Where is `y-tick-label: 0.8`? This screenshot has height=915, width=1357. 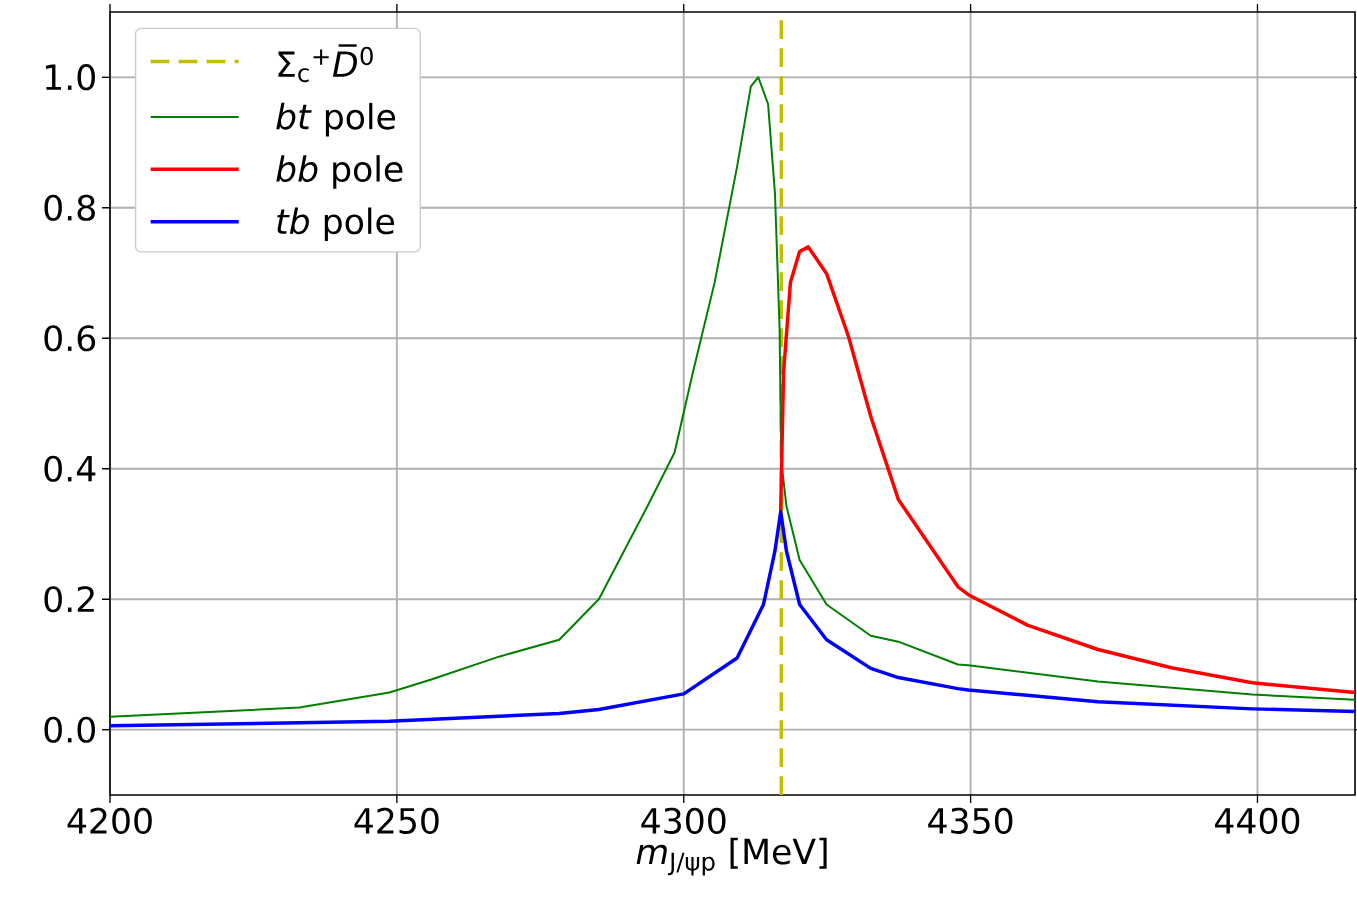 y-tick-label: 0.8 is located at coordinates (69, 207).